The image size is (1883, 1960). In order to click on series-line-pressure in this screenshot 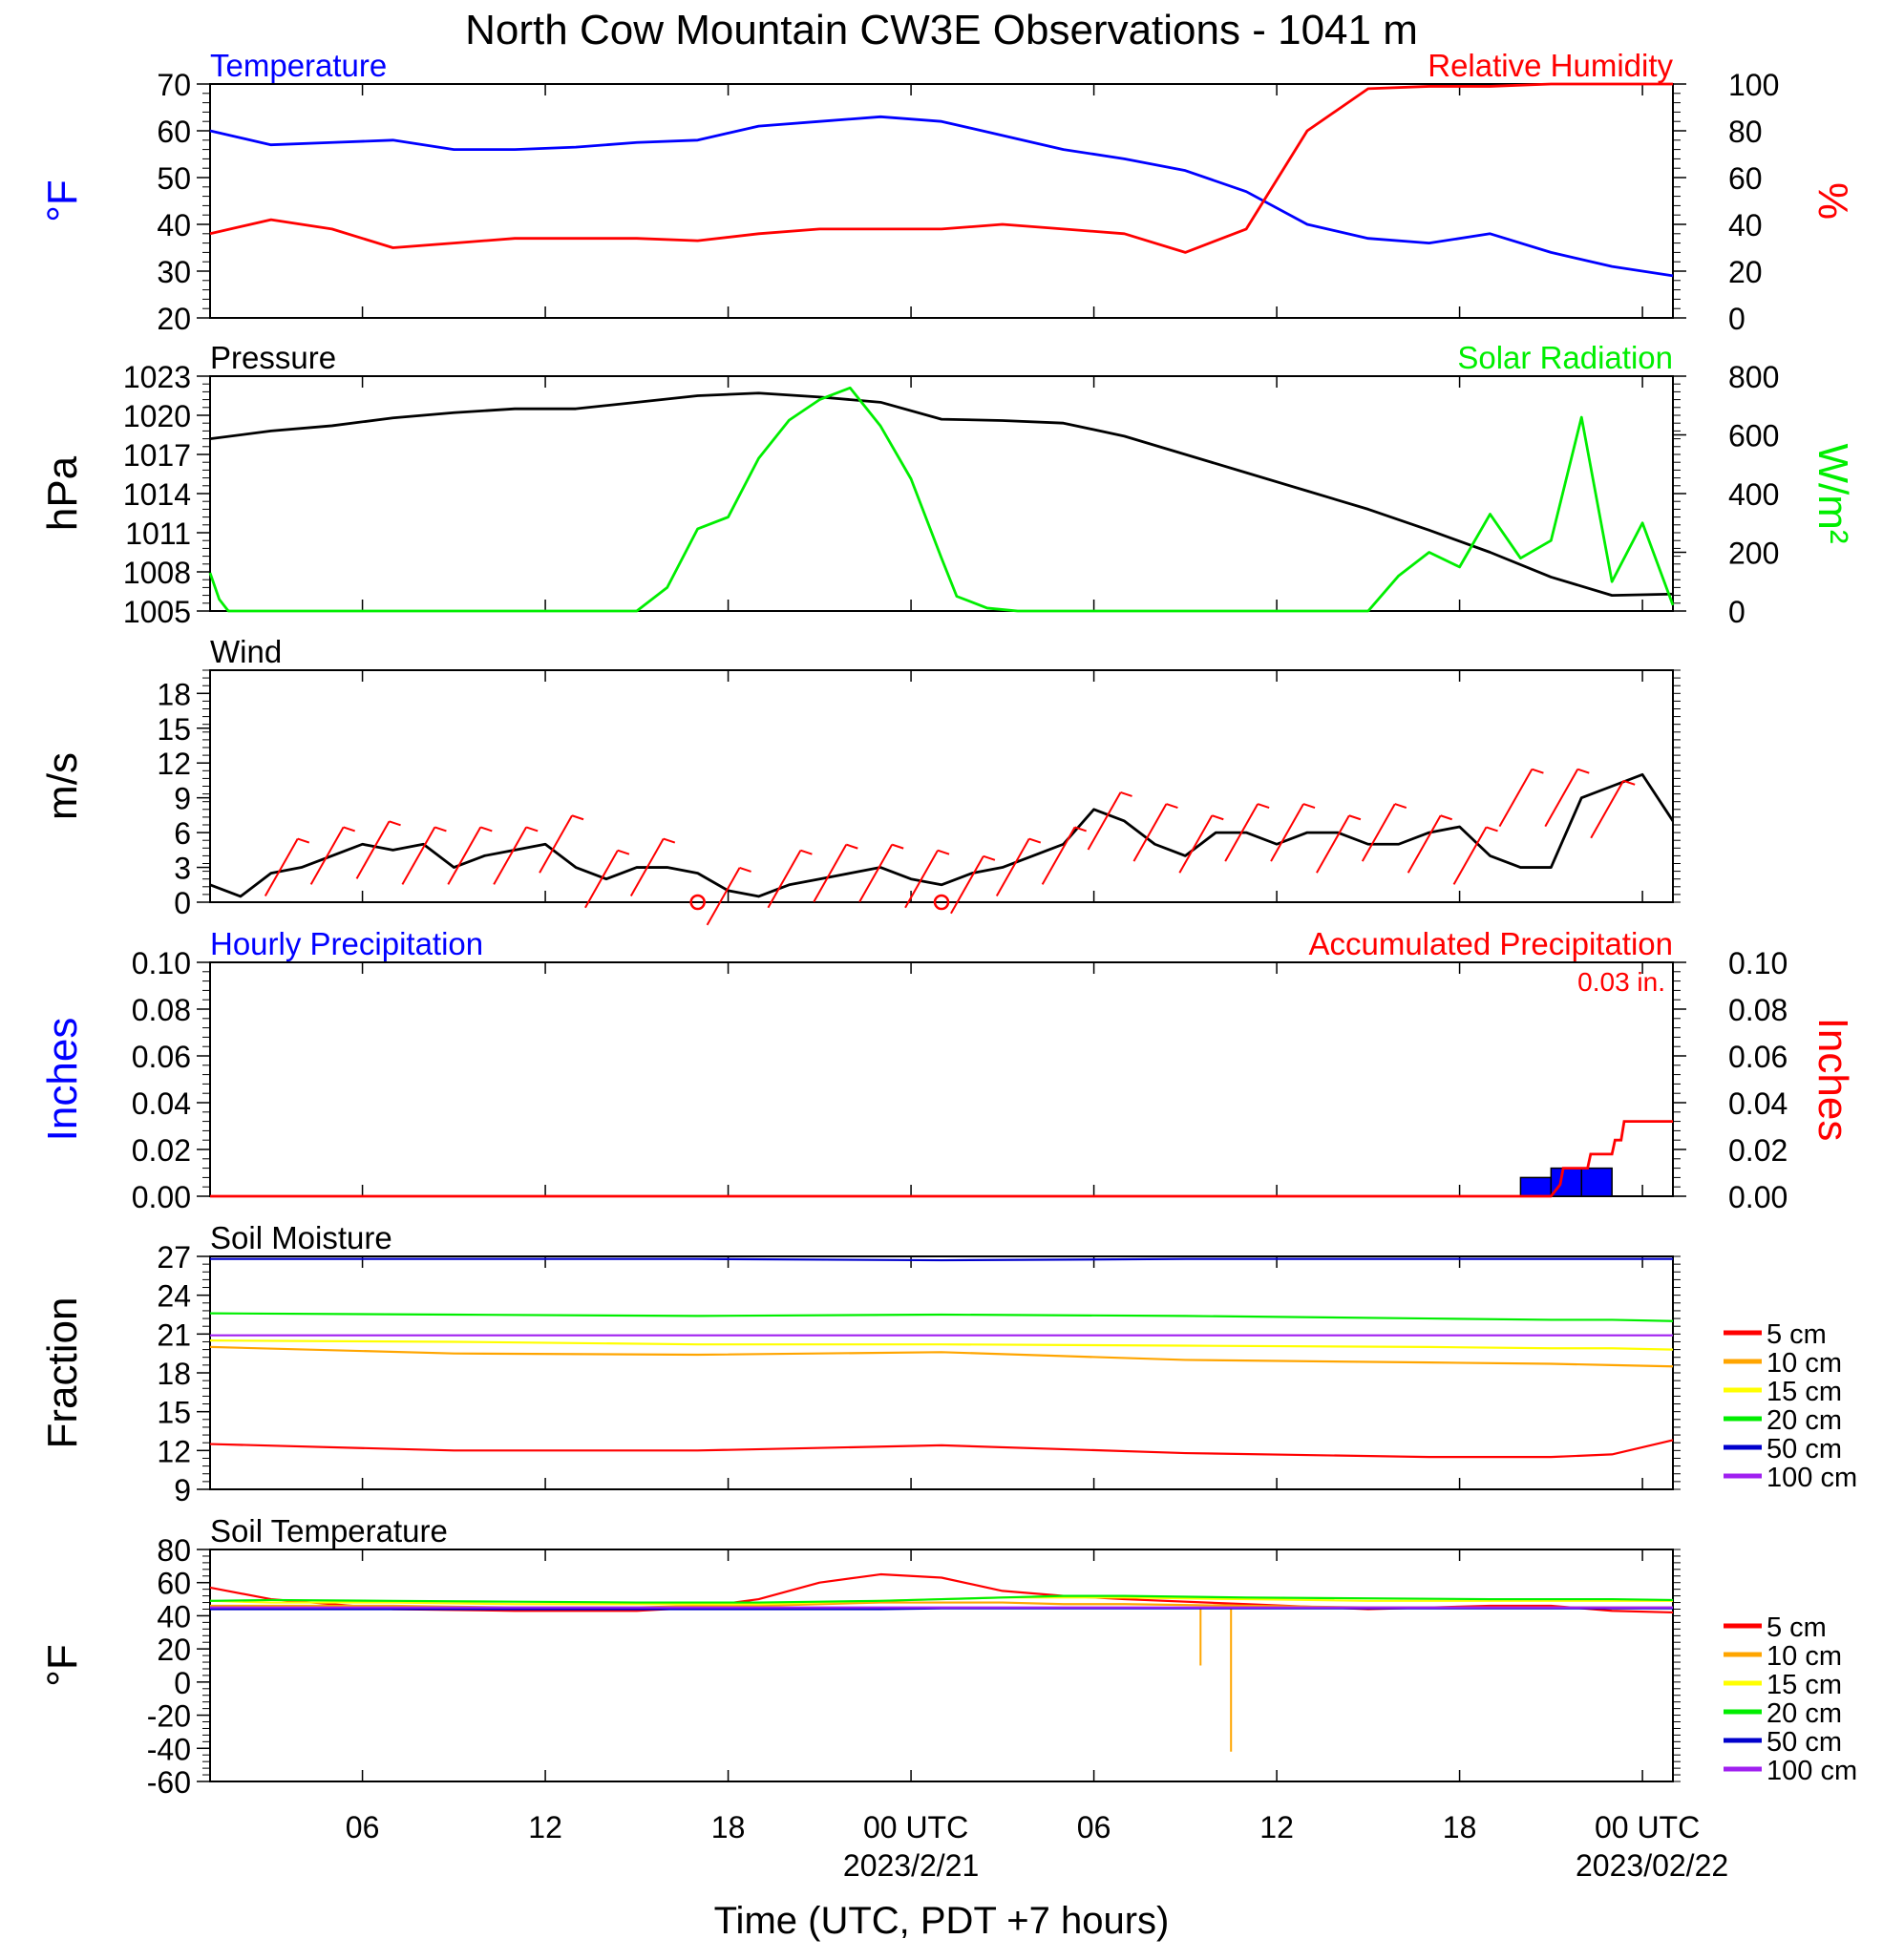, I will do `click(941, 494)`.